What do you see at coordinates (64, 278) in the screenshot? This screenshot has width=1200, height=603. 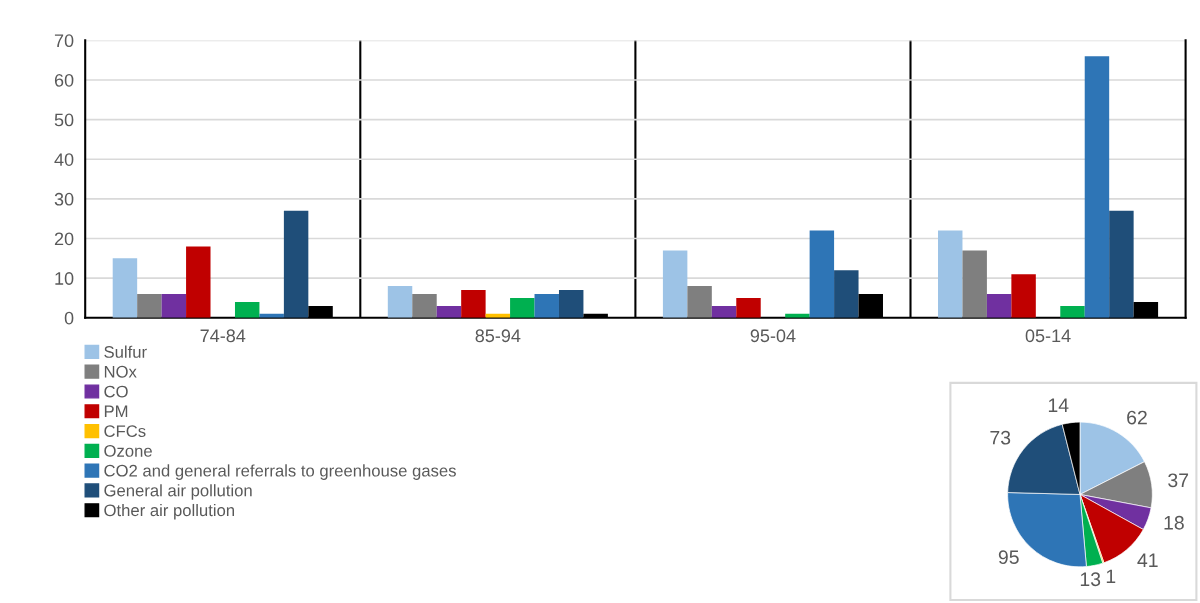 I see `y-tick-label: 10` at bounding box center [64, 278].